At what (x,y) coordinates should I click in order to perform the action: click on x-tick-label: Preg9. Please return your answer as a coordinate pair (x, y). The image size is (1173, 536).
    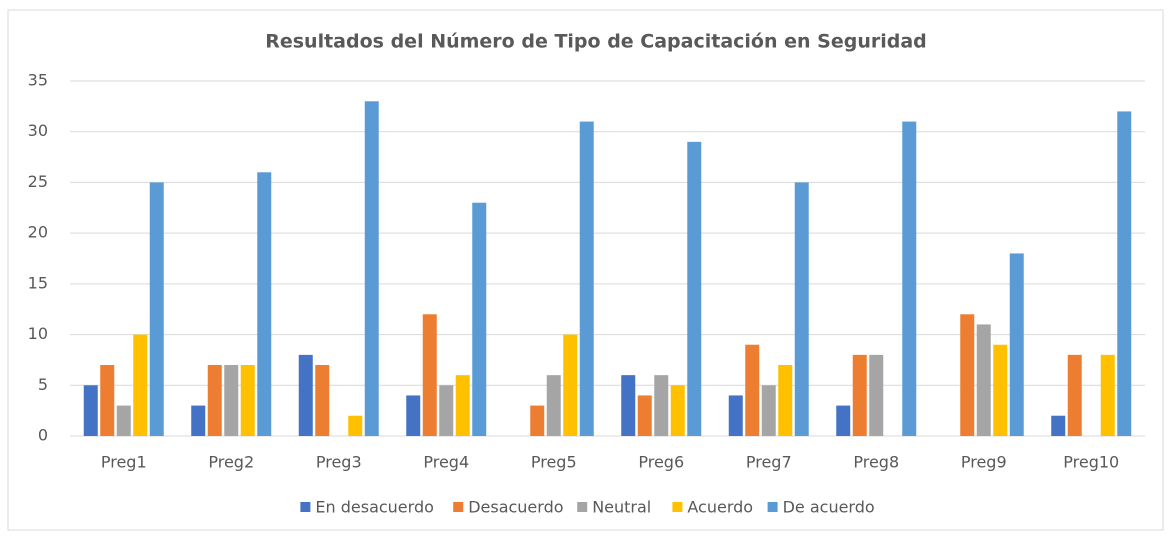
    Looking at the image, I should click on (984, 462).